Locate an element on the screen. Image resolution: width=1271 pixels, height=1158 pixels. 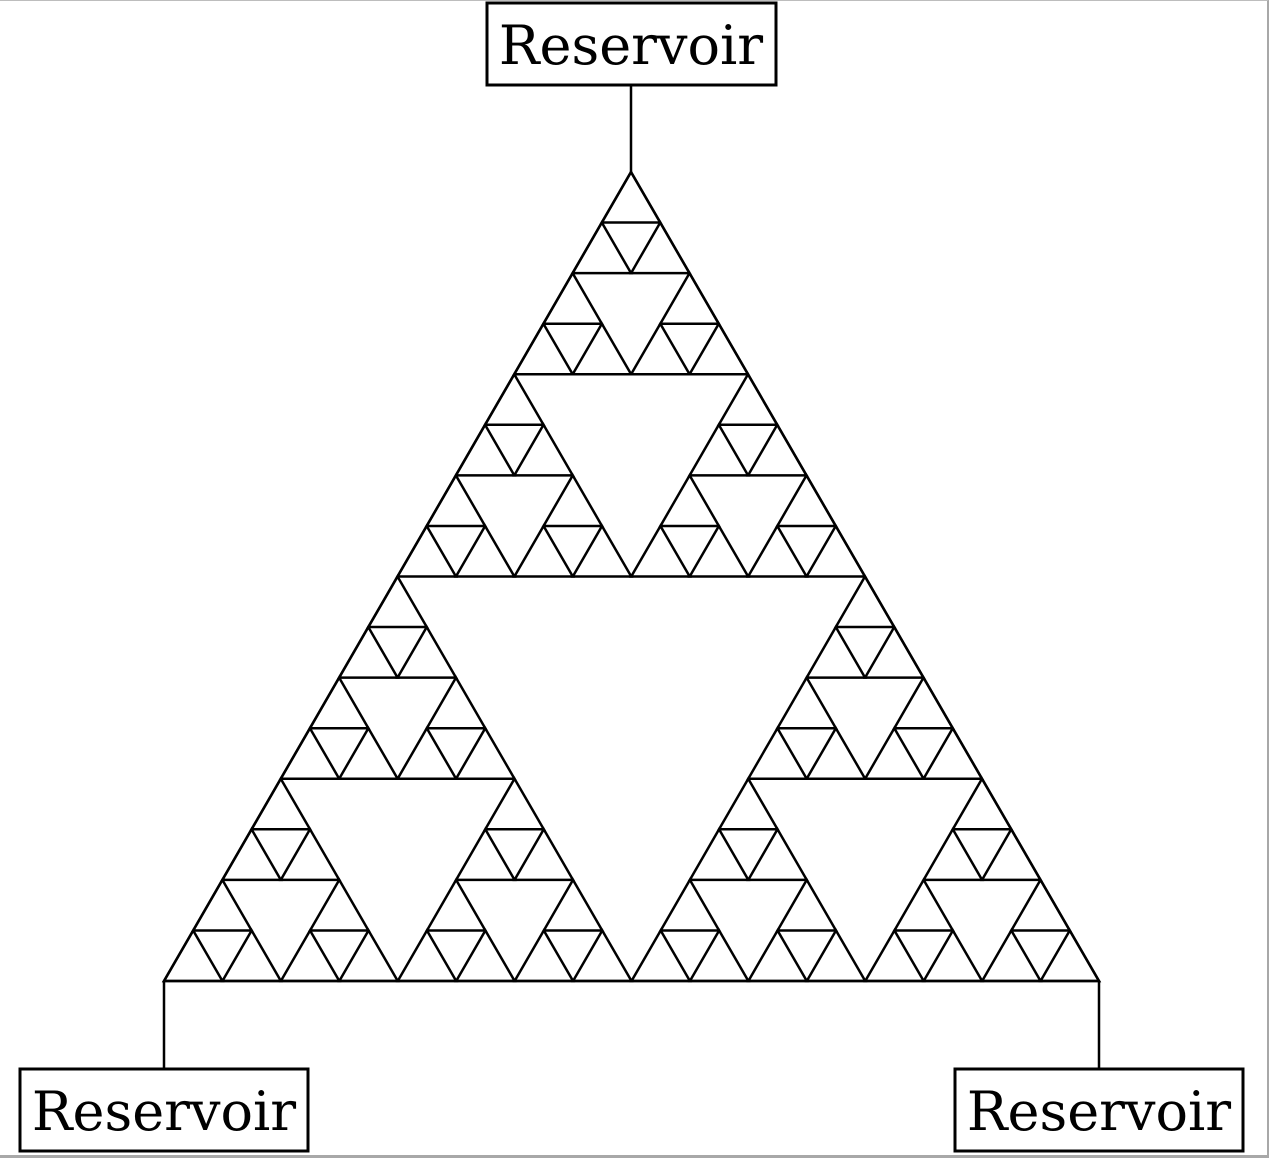
reservoir-bottom-left-box is located at coordinates (164, 1110).